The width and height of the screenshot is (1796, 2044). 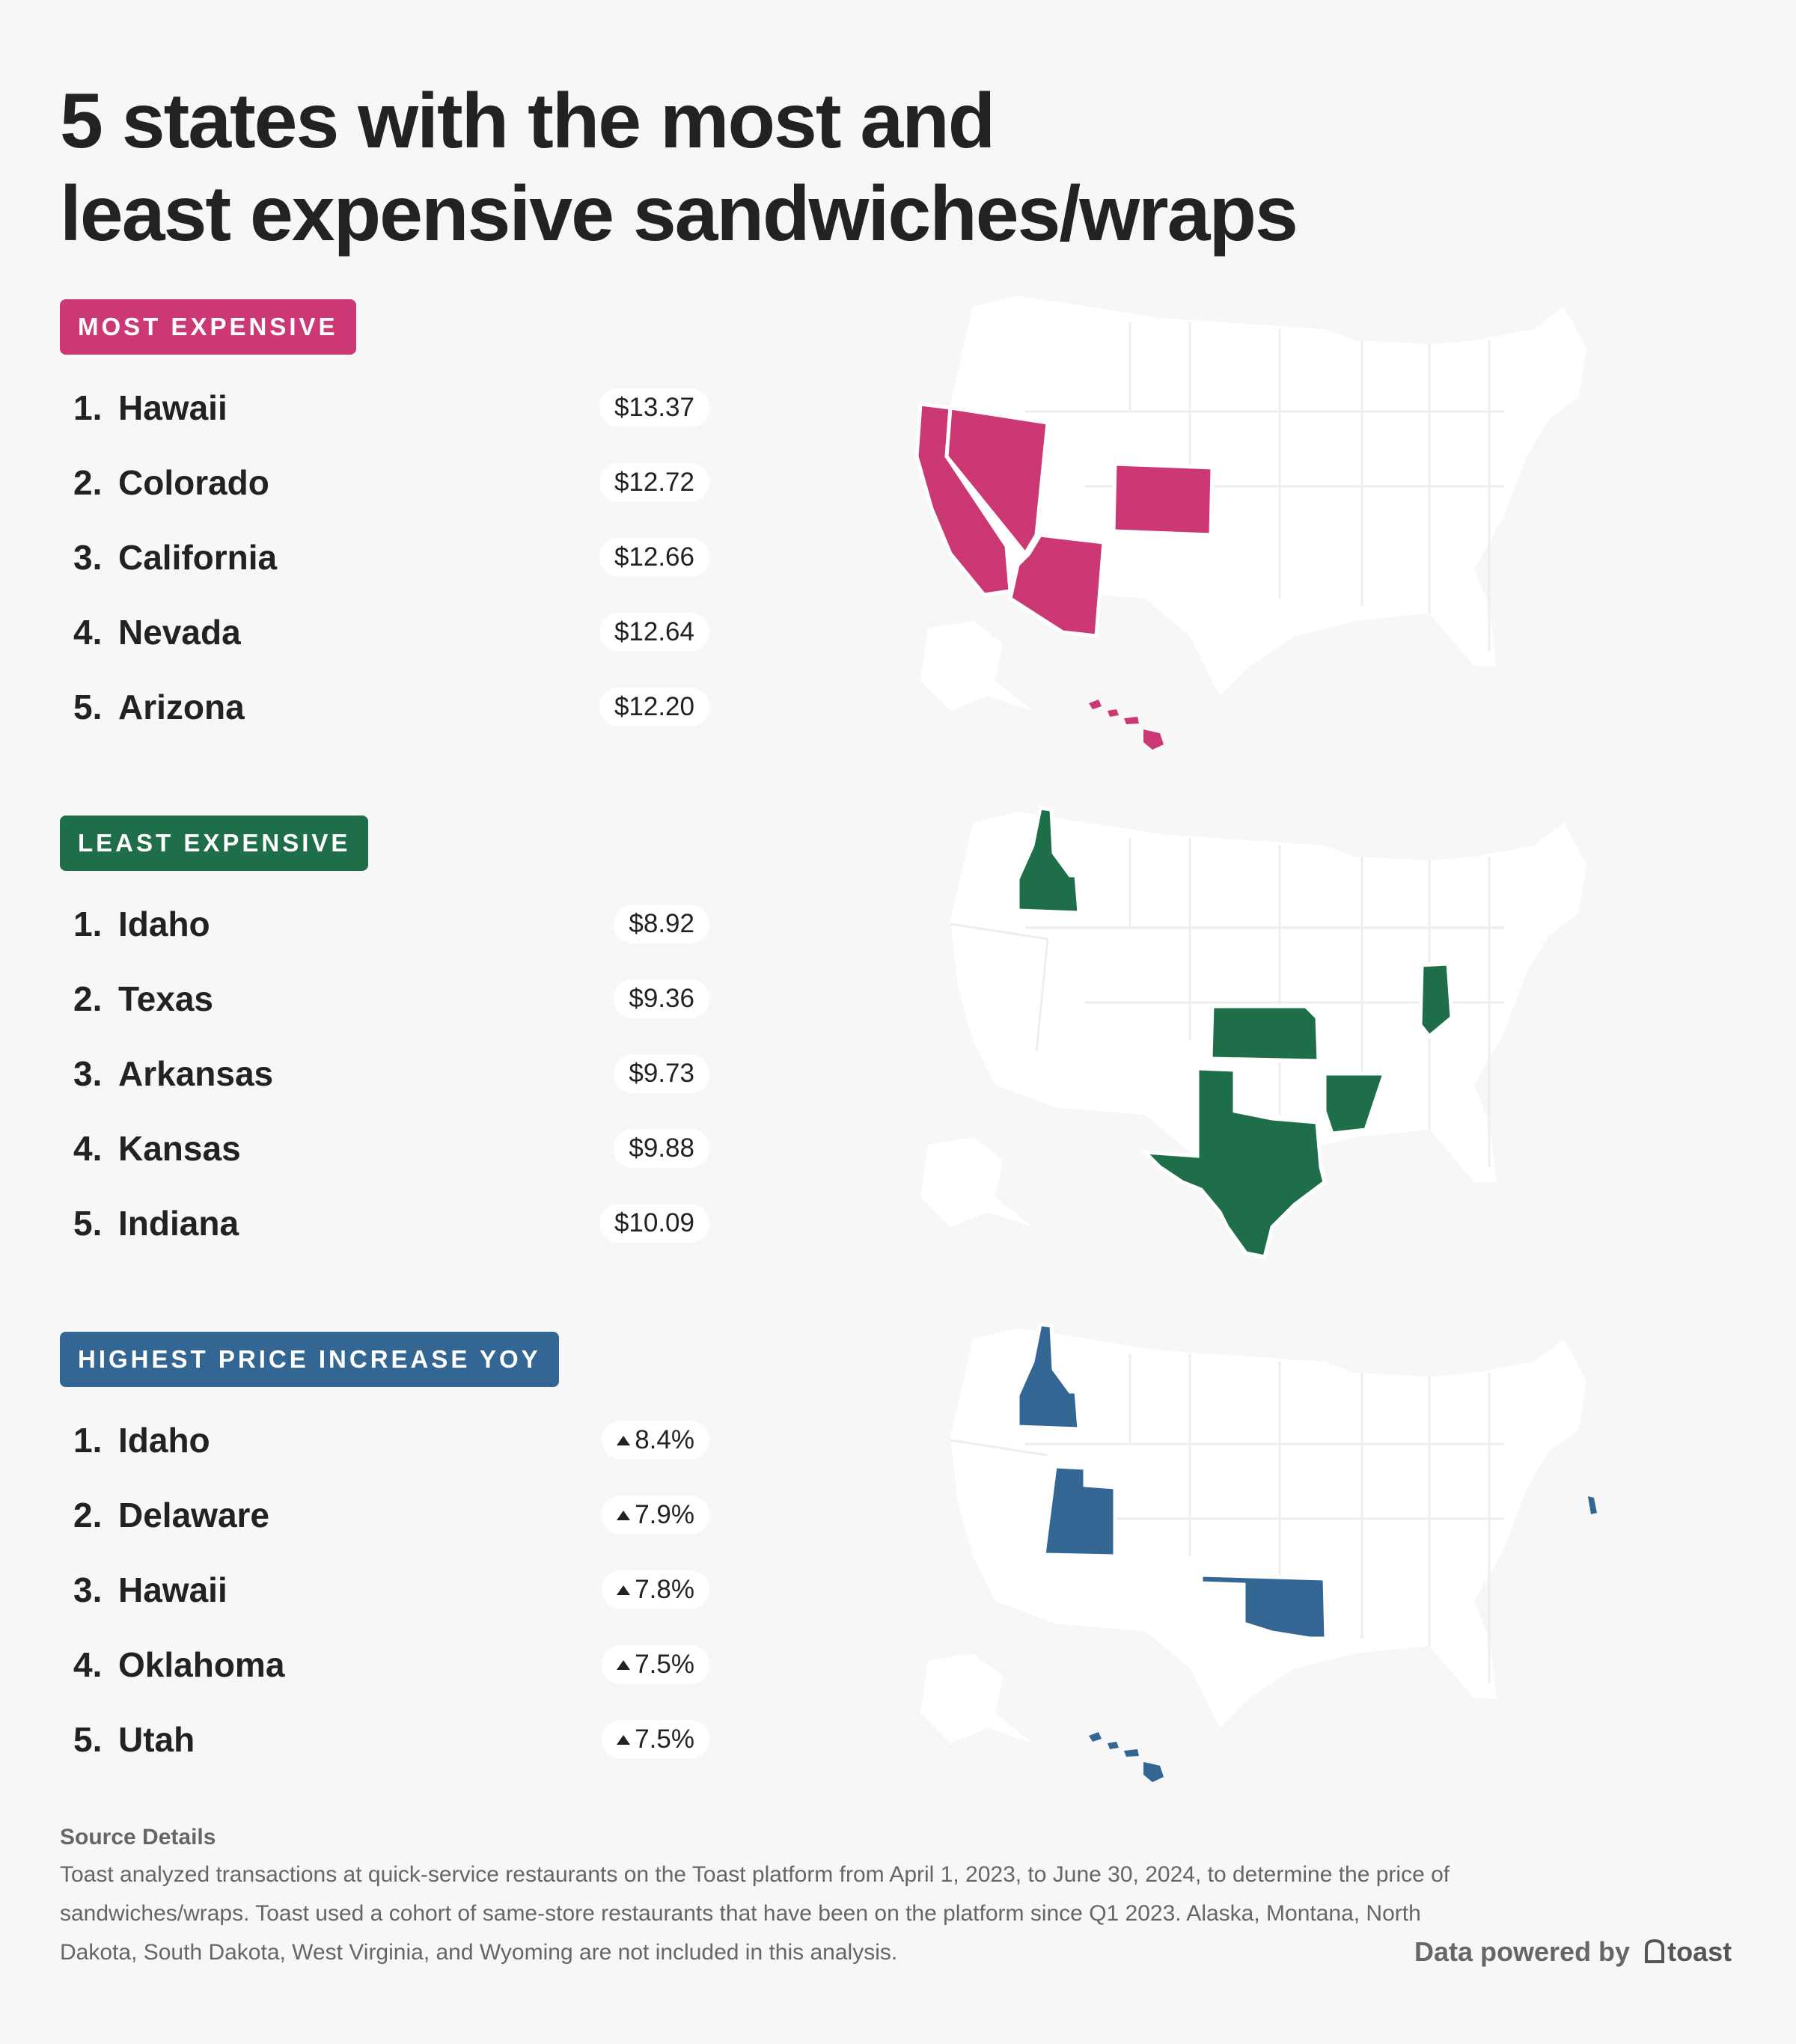 I want to click on state-name: Kansas, so click(x=179, y=1148).